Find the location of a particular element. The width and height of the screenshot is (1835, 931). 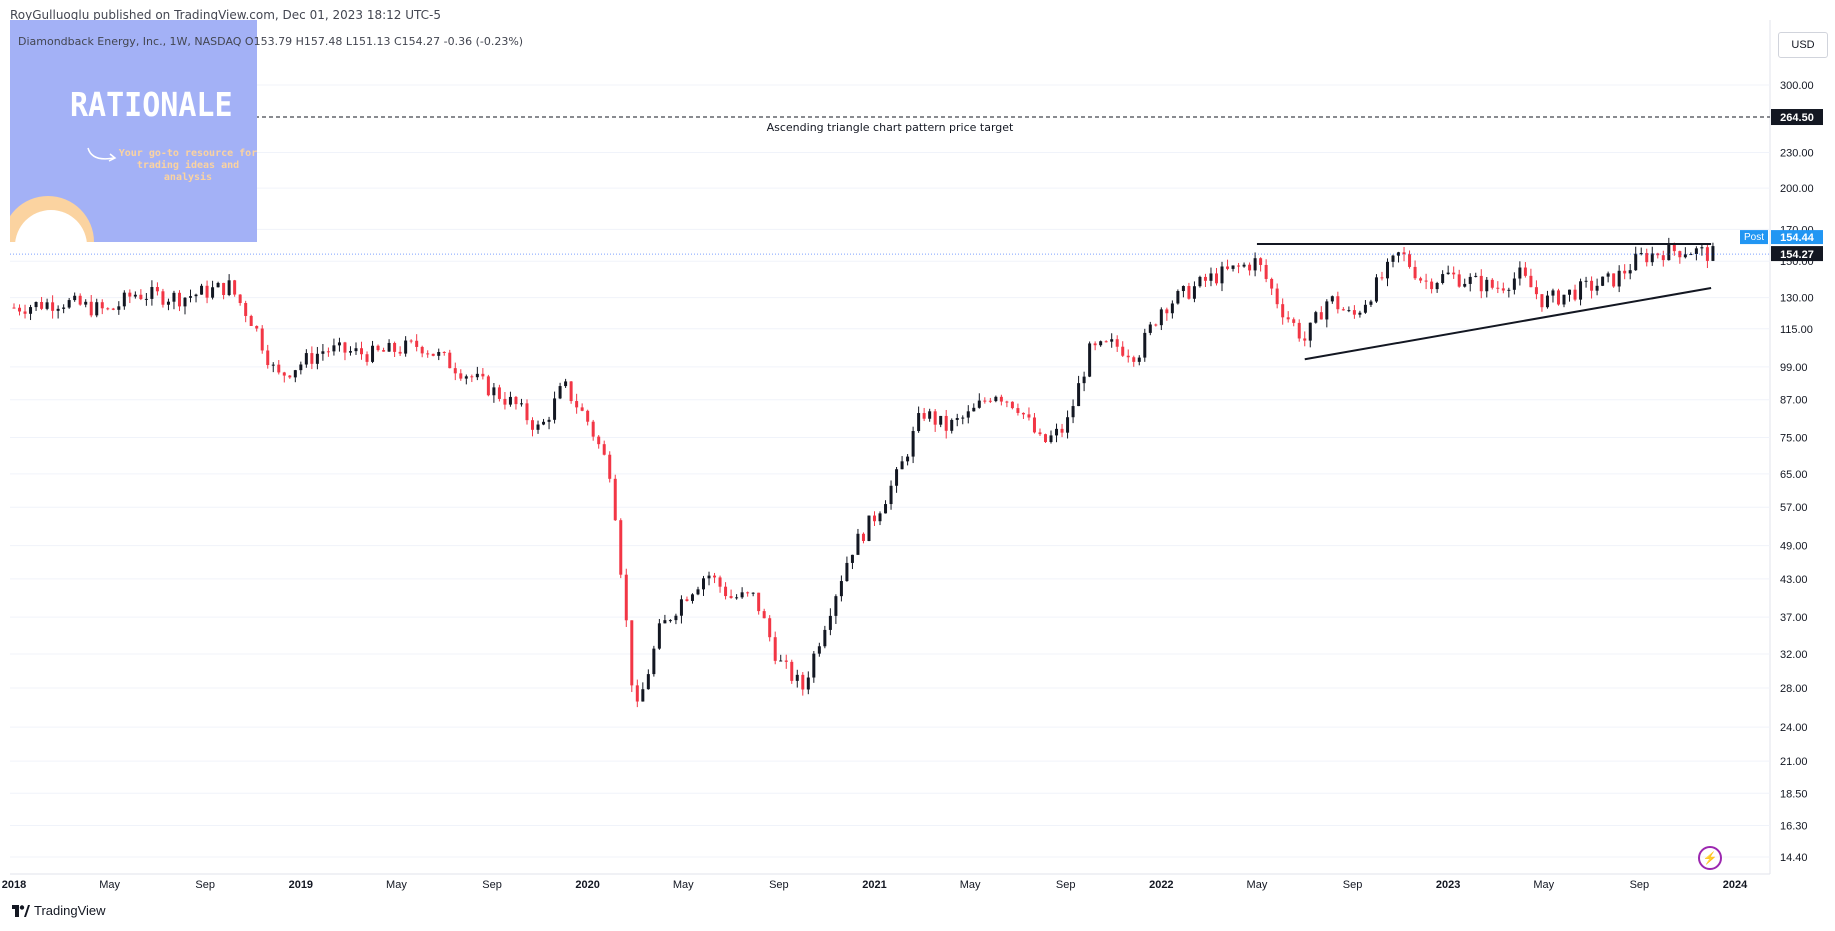

x-tick-label: 2018 is located at coordinates (14, 885).